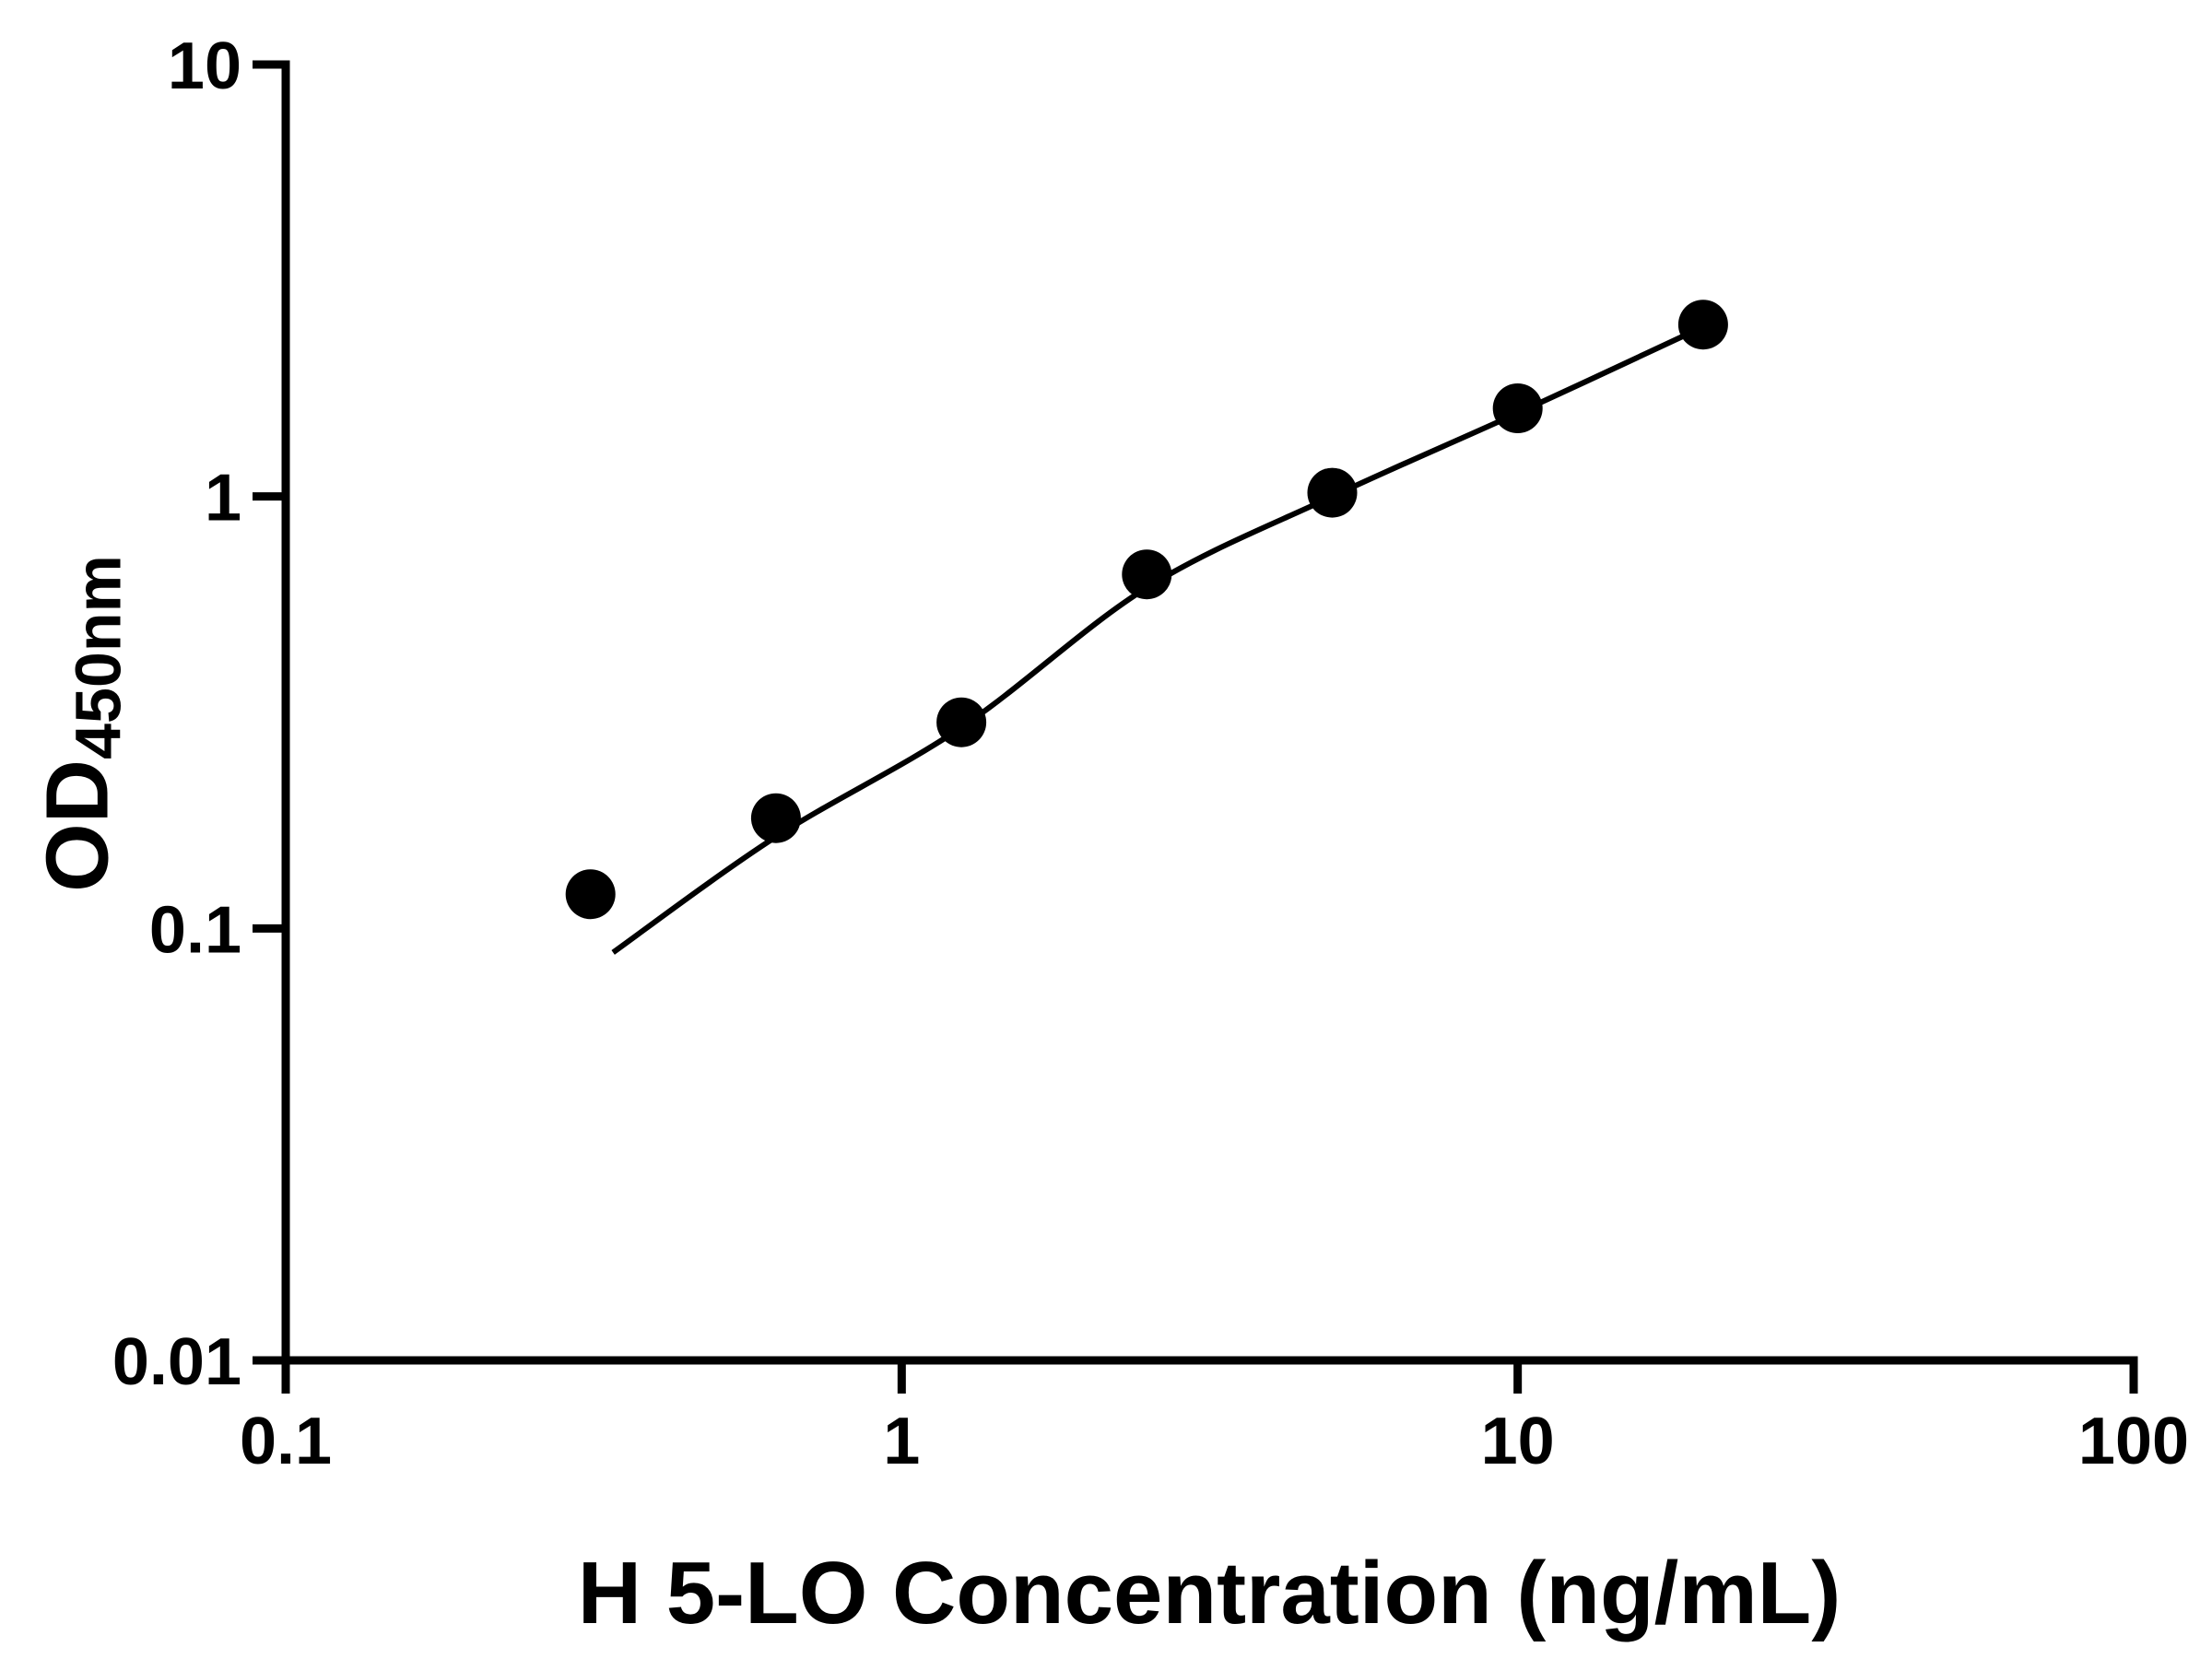 Image resolution: width=2212 pixels, height=1659 pixels. What do you see at coordinates (286, 1441) in the screenshot?
I see `x-axis-tick-label: 0.1` at bounding box center [286, 1441].